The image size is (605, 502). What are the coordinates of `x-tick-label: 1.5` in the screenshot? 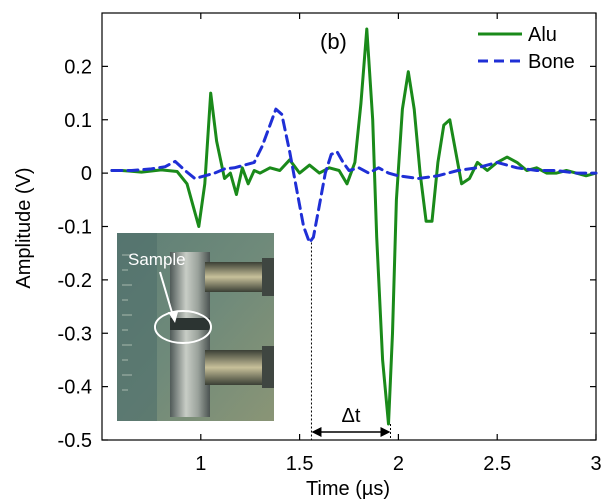 It's located at (300, 464).